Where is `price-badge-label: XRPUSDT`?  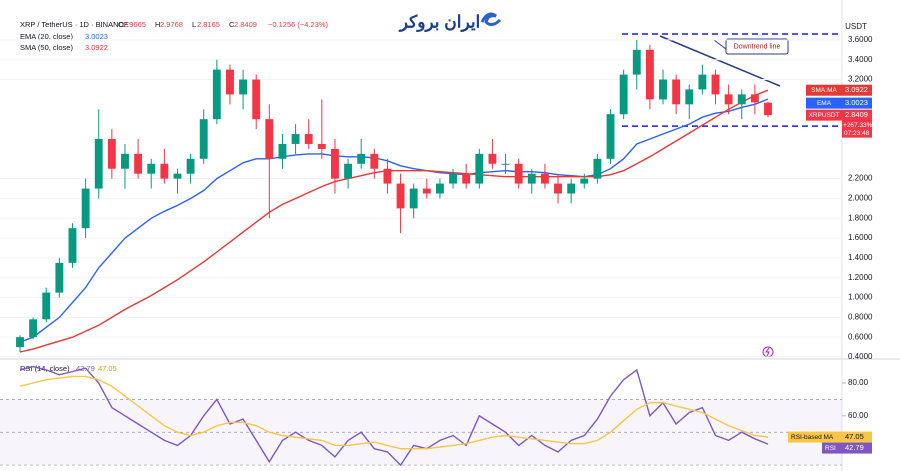
price-badge-label: XRPUSDT is located at coordinates (823, 115).